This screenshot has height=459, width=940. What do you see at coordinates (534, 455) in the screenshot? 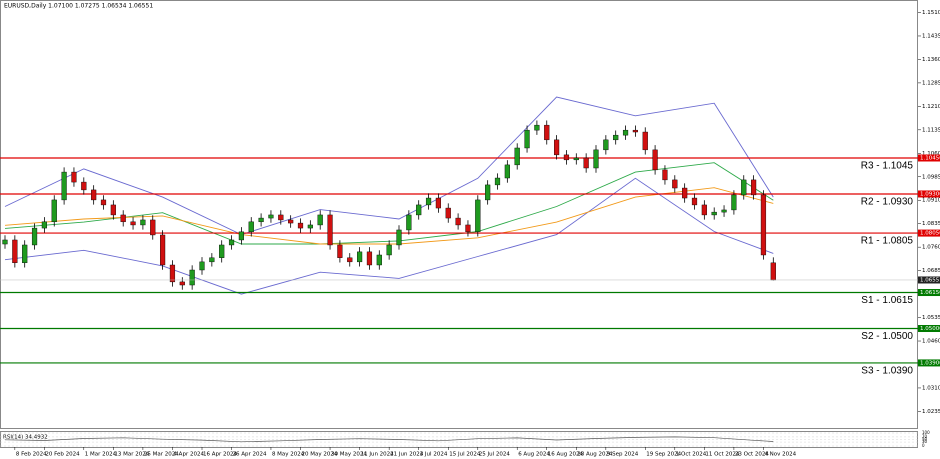
I see `x-tick-label: 6 Aug 2024` at bounding box center [534, 455].